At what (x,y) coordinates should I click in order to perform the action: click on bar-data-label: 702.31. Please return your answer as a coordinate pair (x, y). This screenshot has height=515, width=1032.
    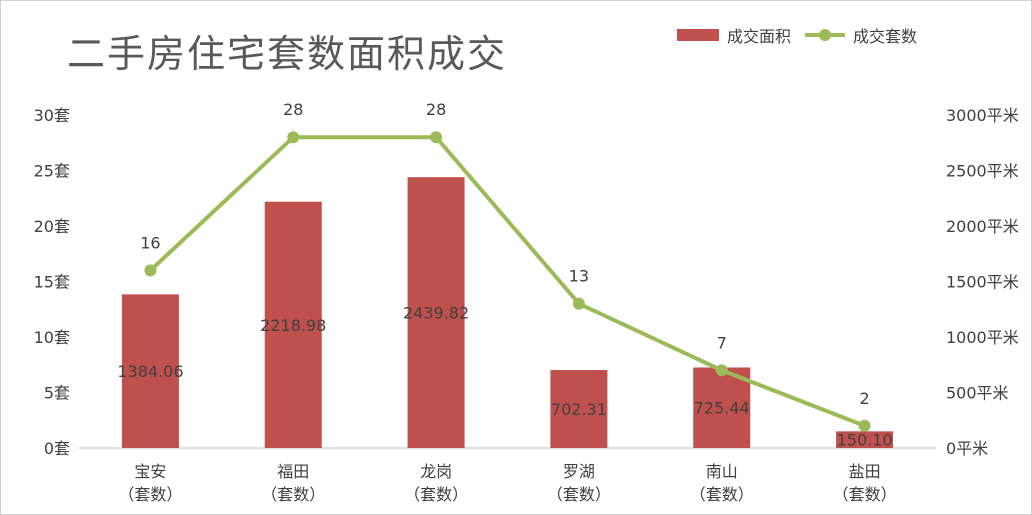
    Looking at the image, I should click on (579, 409).